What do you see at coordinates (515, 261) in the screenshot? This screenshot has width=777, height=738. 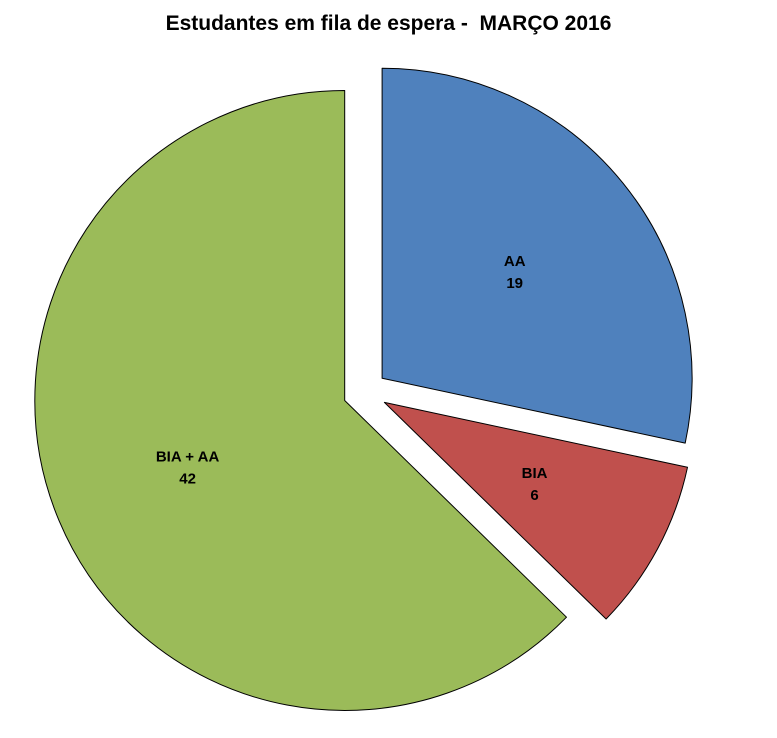 I see `slice-name-label: AA` at bounding box center [515, 261].